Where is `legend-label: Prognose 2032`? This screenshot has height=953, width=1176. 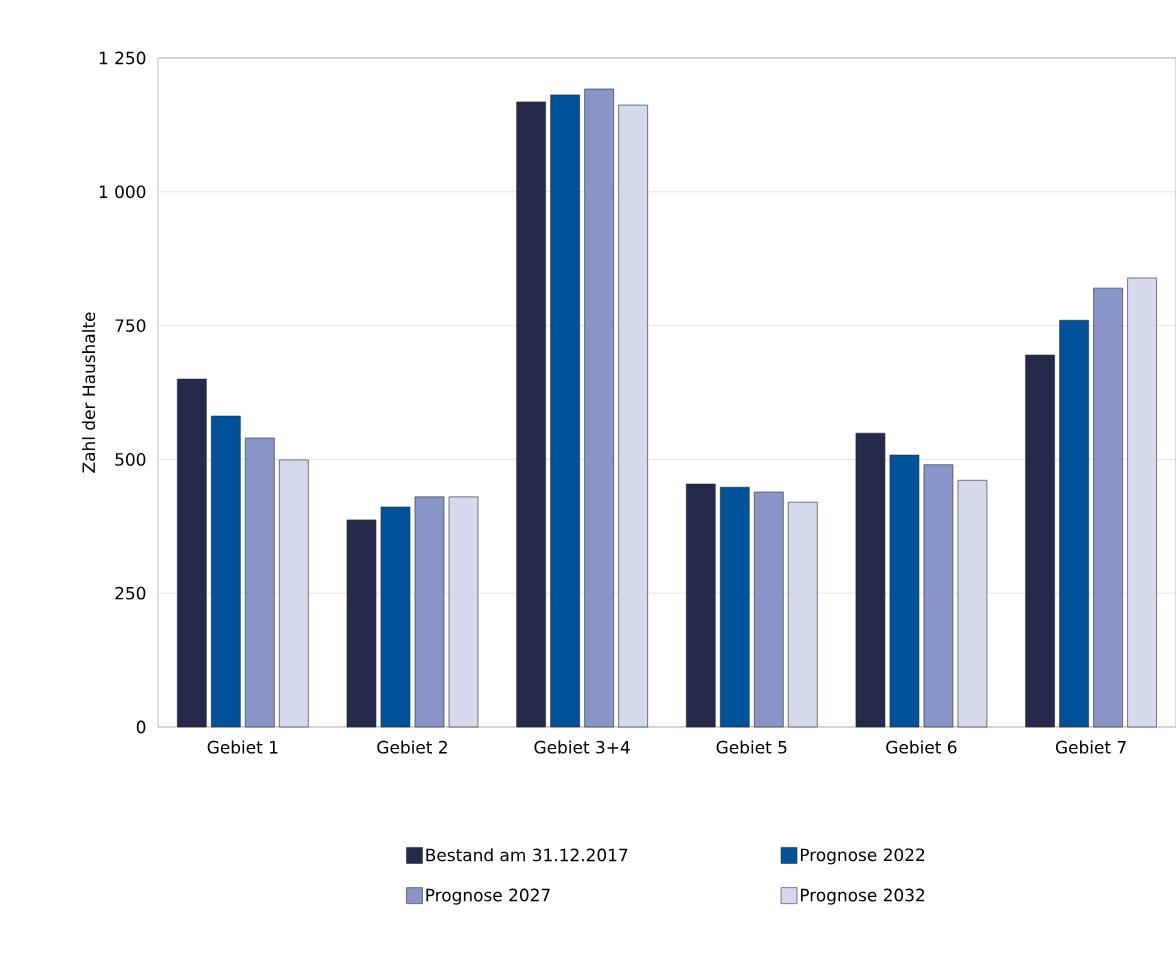
legend-label: Prognose 2032 is located at coordinates (862, 896).